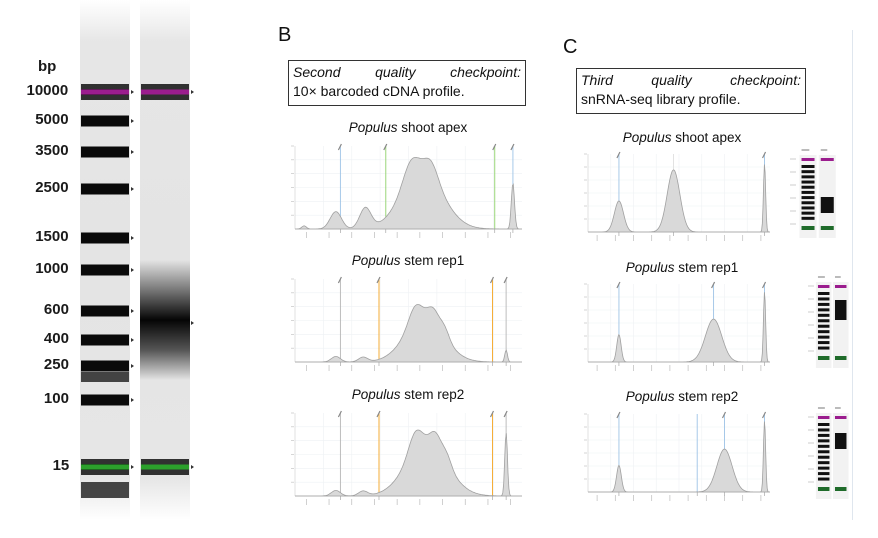 This screenshot has height=538, width=878. Describe the element at coordinates (52, 268) in the screenshot. I see `bp-marker-label: 1000` at that location.